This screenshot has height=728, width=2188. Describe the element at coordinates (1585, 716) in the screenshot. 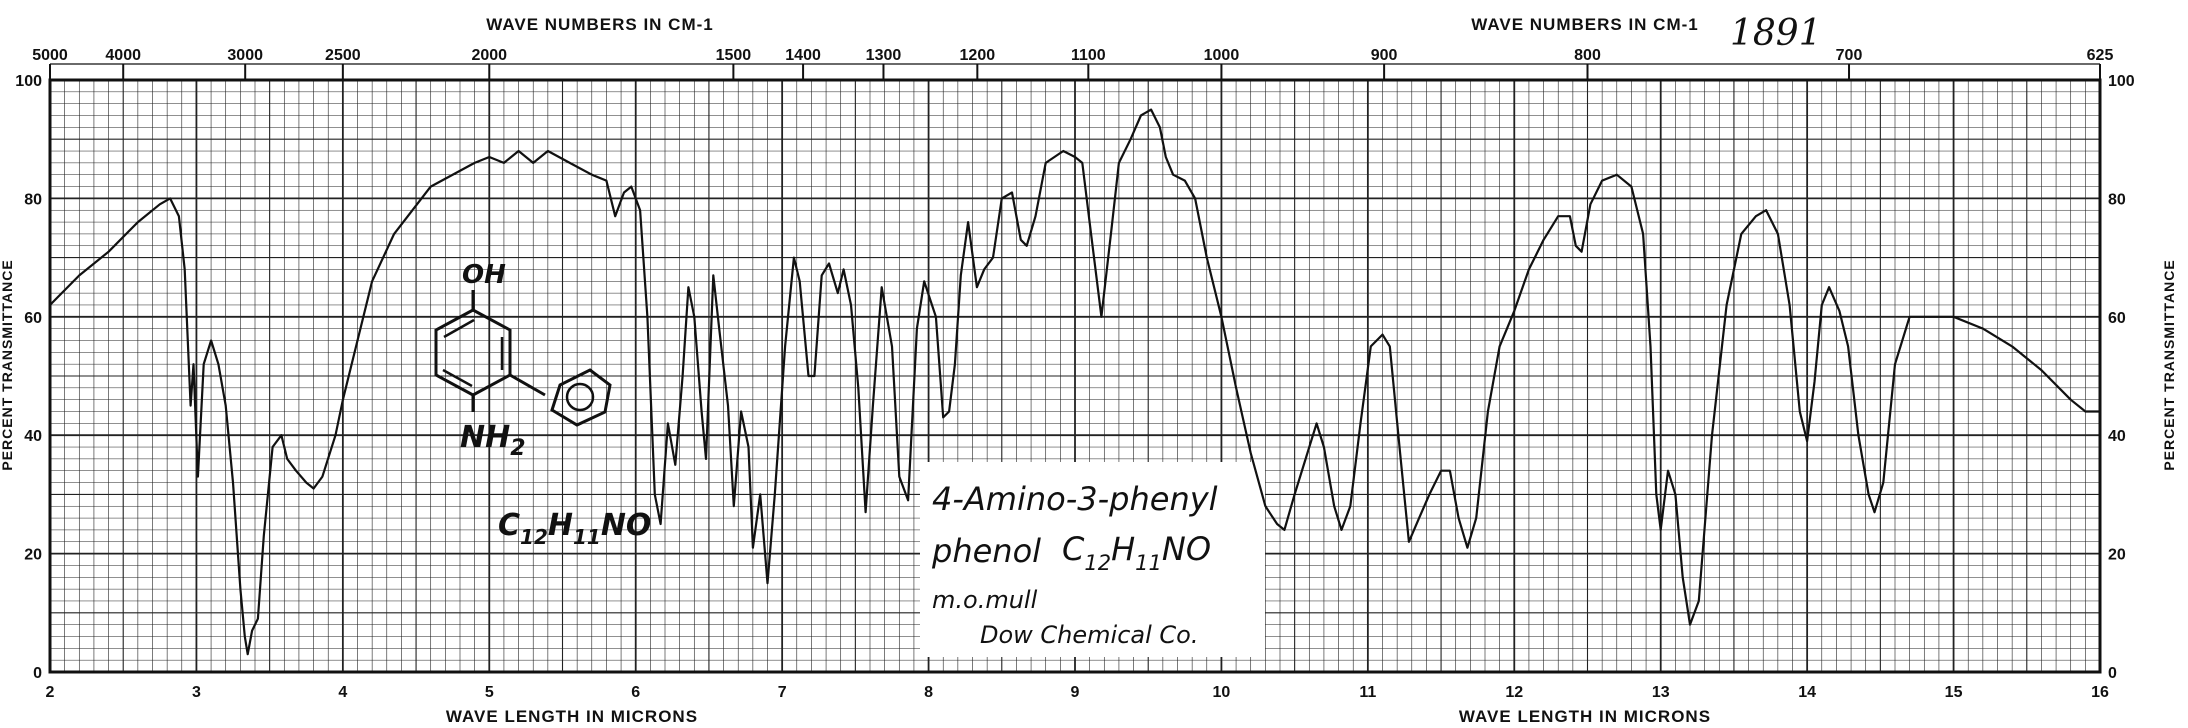

I see `bottom-axis-title-right: WAVE LENGTH IN MICRONS` at that location.